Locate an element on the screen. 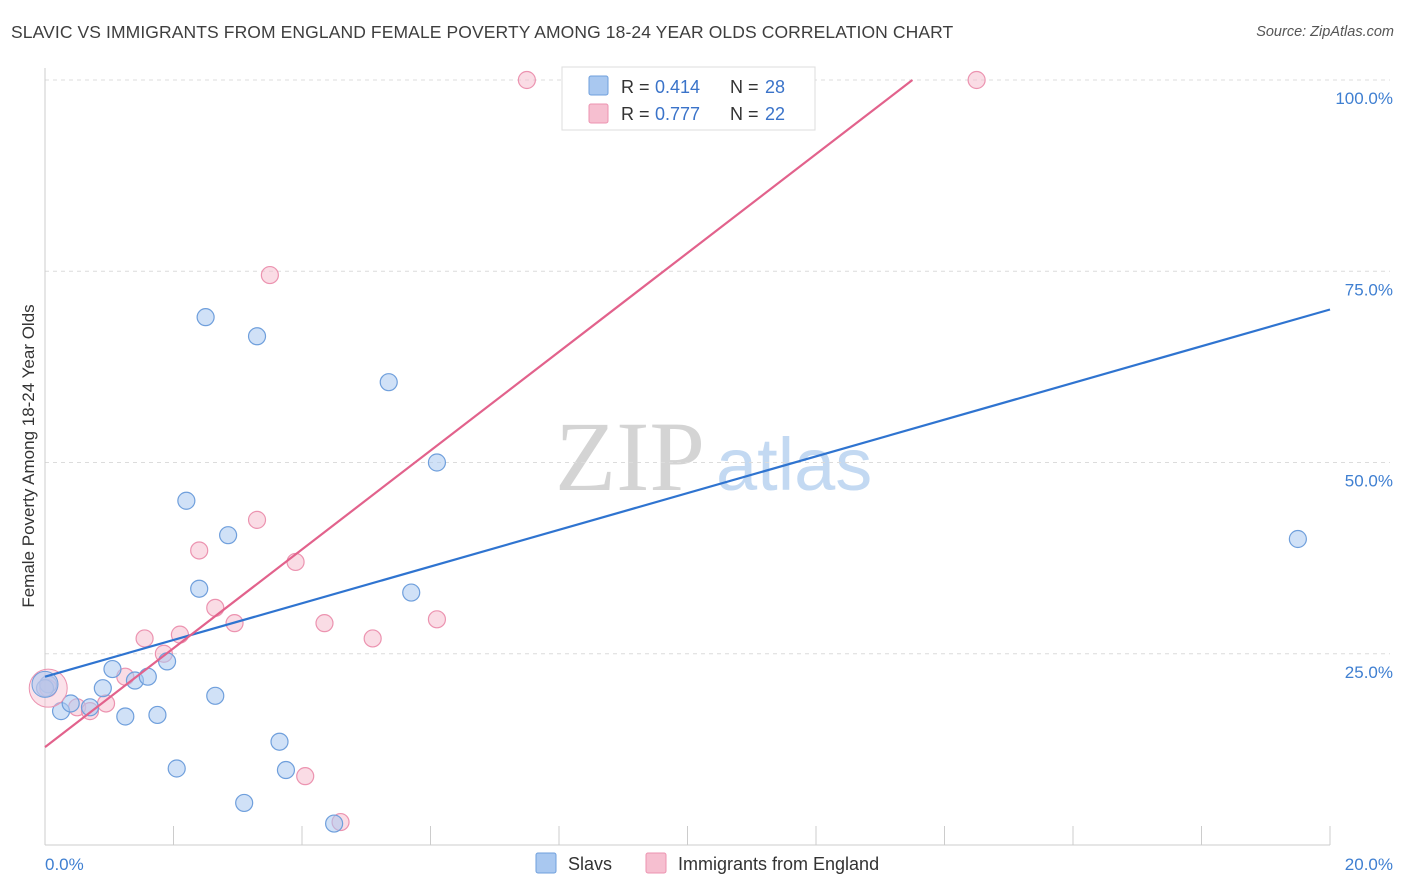  bottom-legend-england-label: Immigrants from England is located at coordinates (778, 864).